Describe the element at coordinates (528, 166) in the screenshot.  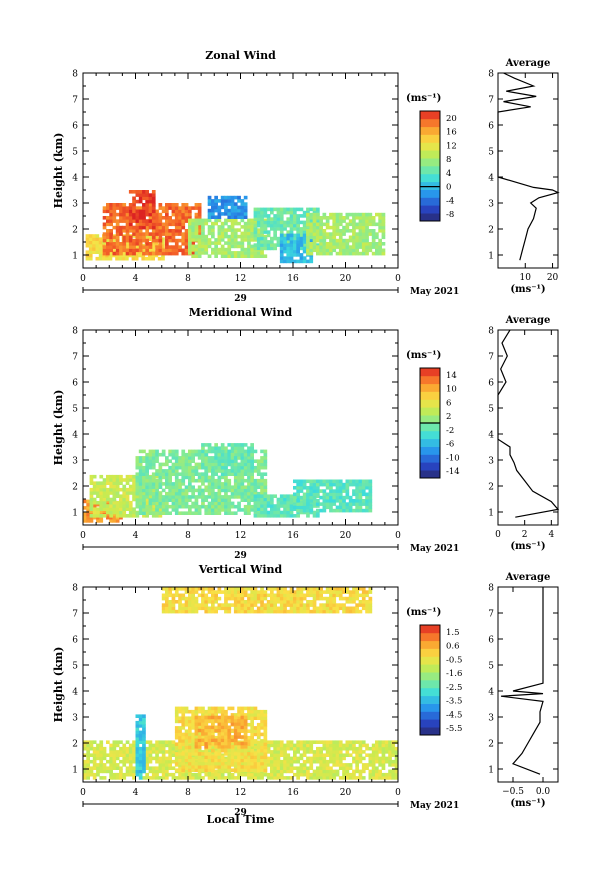
I see `average-profile-line` at that location.